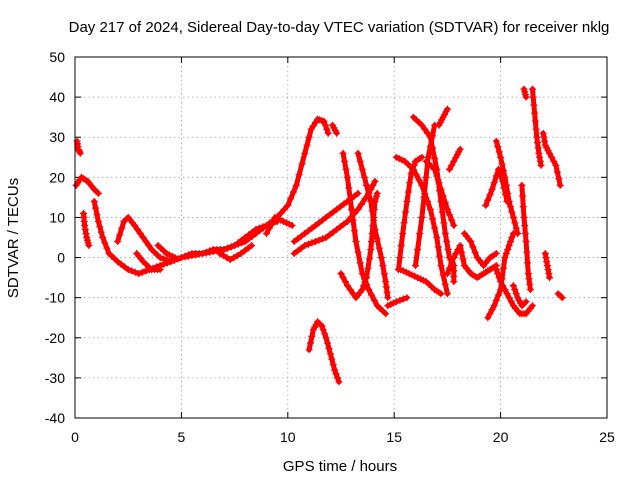 Image resolution: width=640 pixels, height=480 pixels. Describe the element at coordinates (394, 437) in the screenshot. I see `x-tick-label: 15` at that location.